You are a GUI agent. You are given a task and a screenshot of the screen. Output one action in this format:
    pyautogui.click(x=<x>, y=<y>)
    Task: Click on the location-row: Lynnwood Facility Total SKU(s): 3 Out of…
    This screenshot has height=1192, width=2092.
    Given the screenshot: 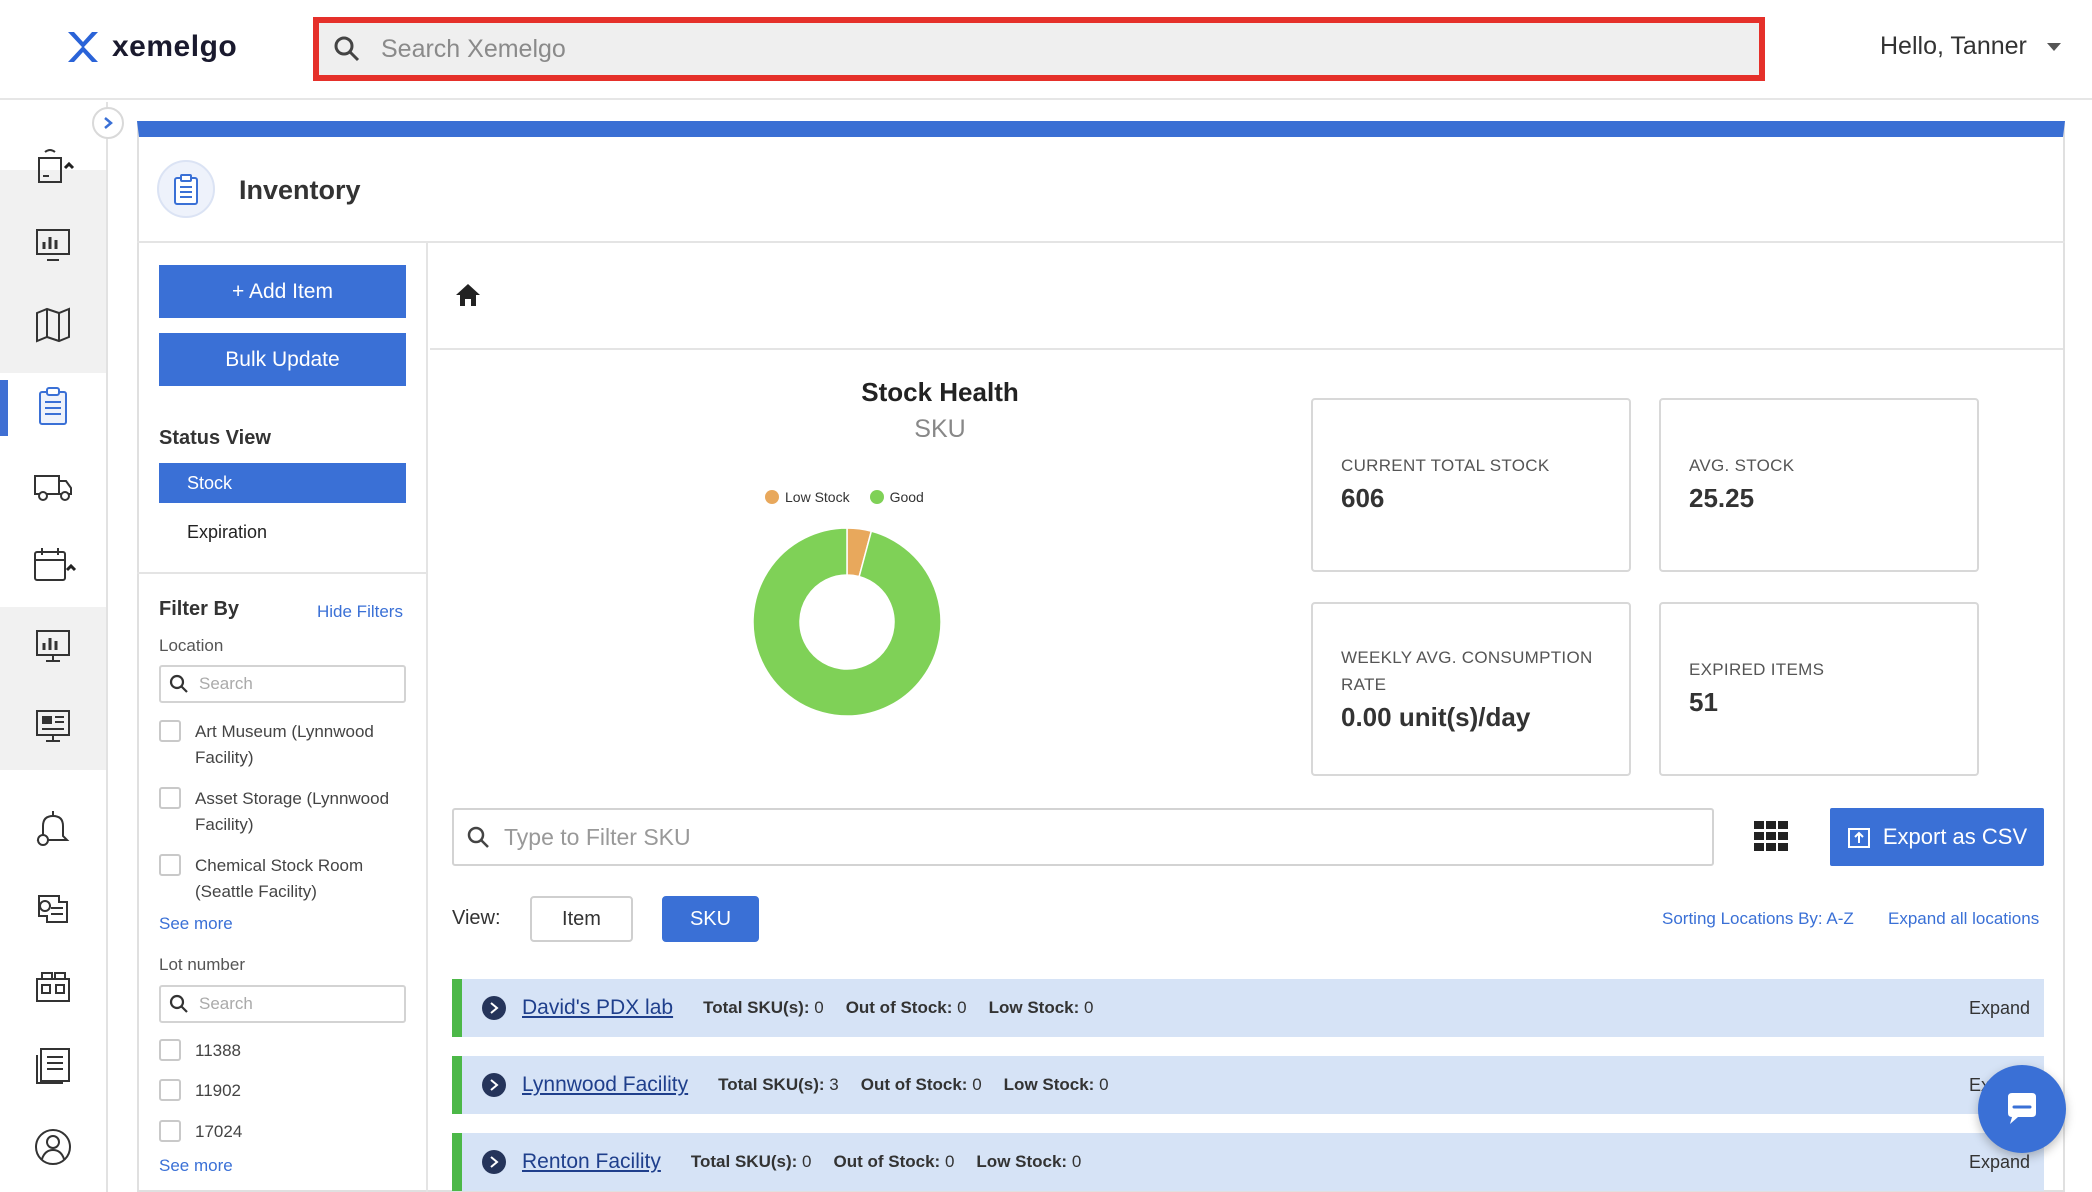 What is the action you would take?
    pyautogui.click(x=1248, y=1085)
    